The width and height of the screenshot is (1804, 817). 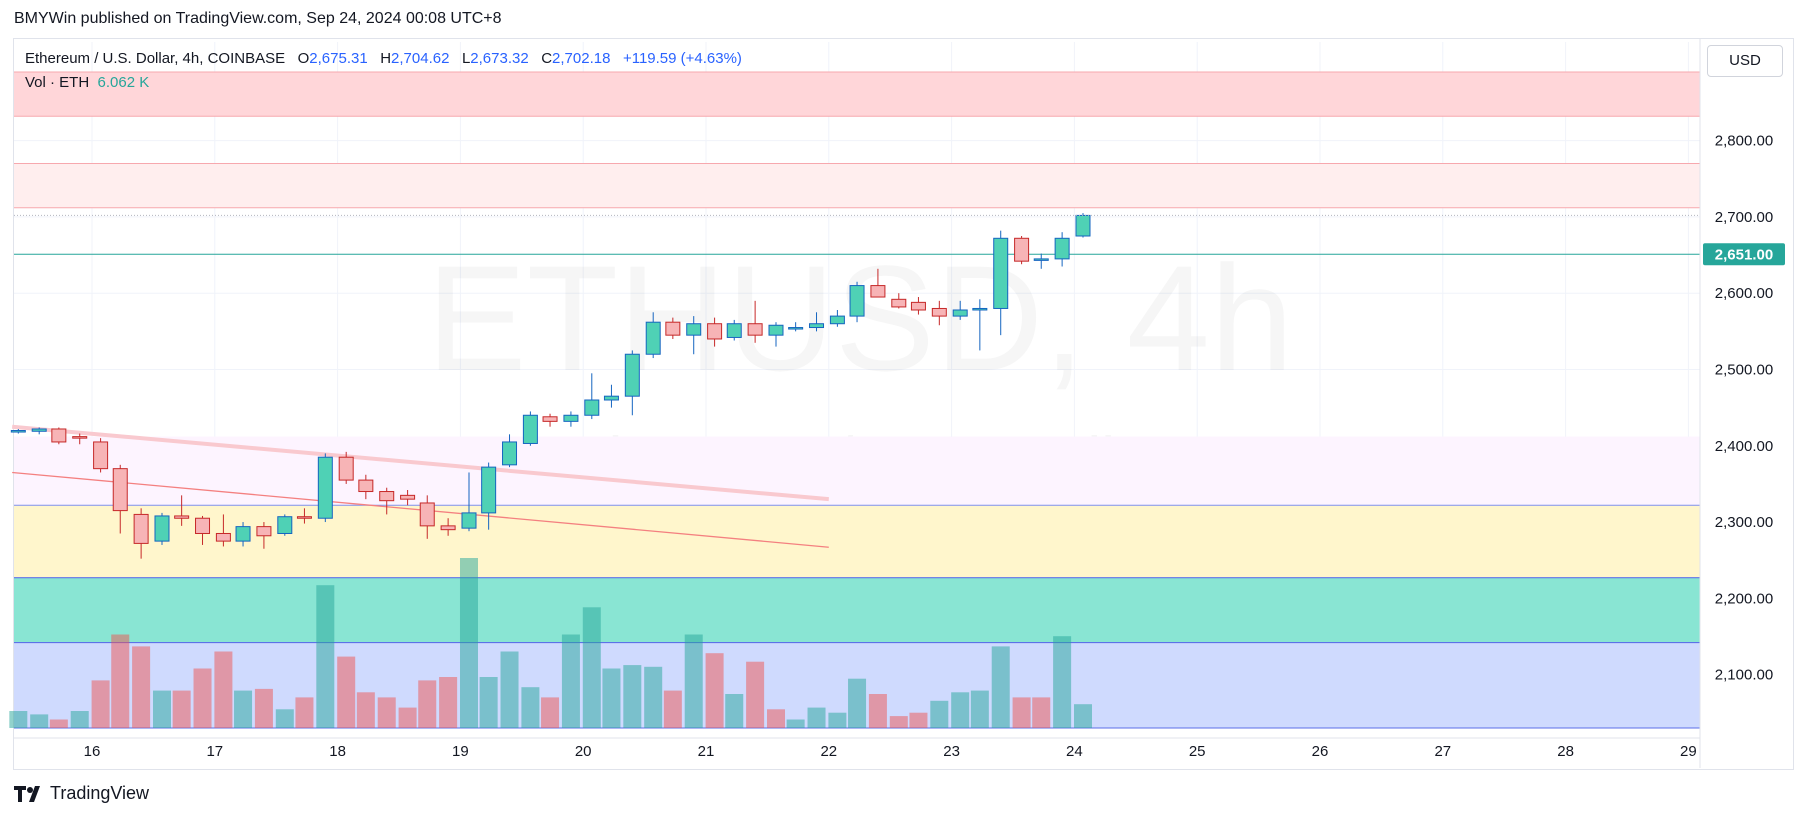 I want to click on footer-brand: TradingView, so click(x=100, y=793).